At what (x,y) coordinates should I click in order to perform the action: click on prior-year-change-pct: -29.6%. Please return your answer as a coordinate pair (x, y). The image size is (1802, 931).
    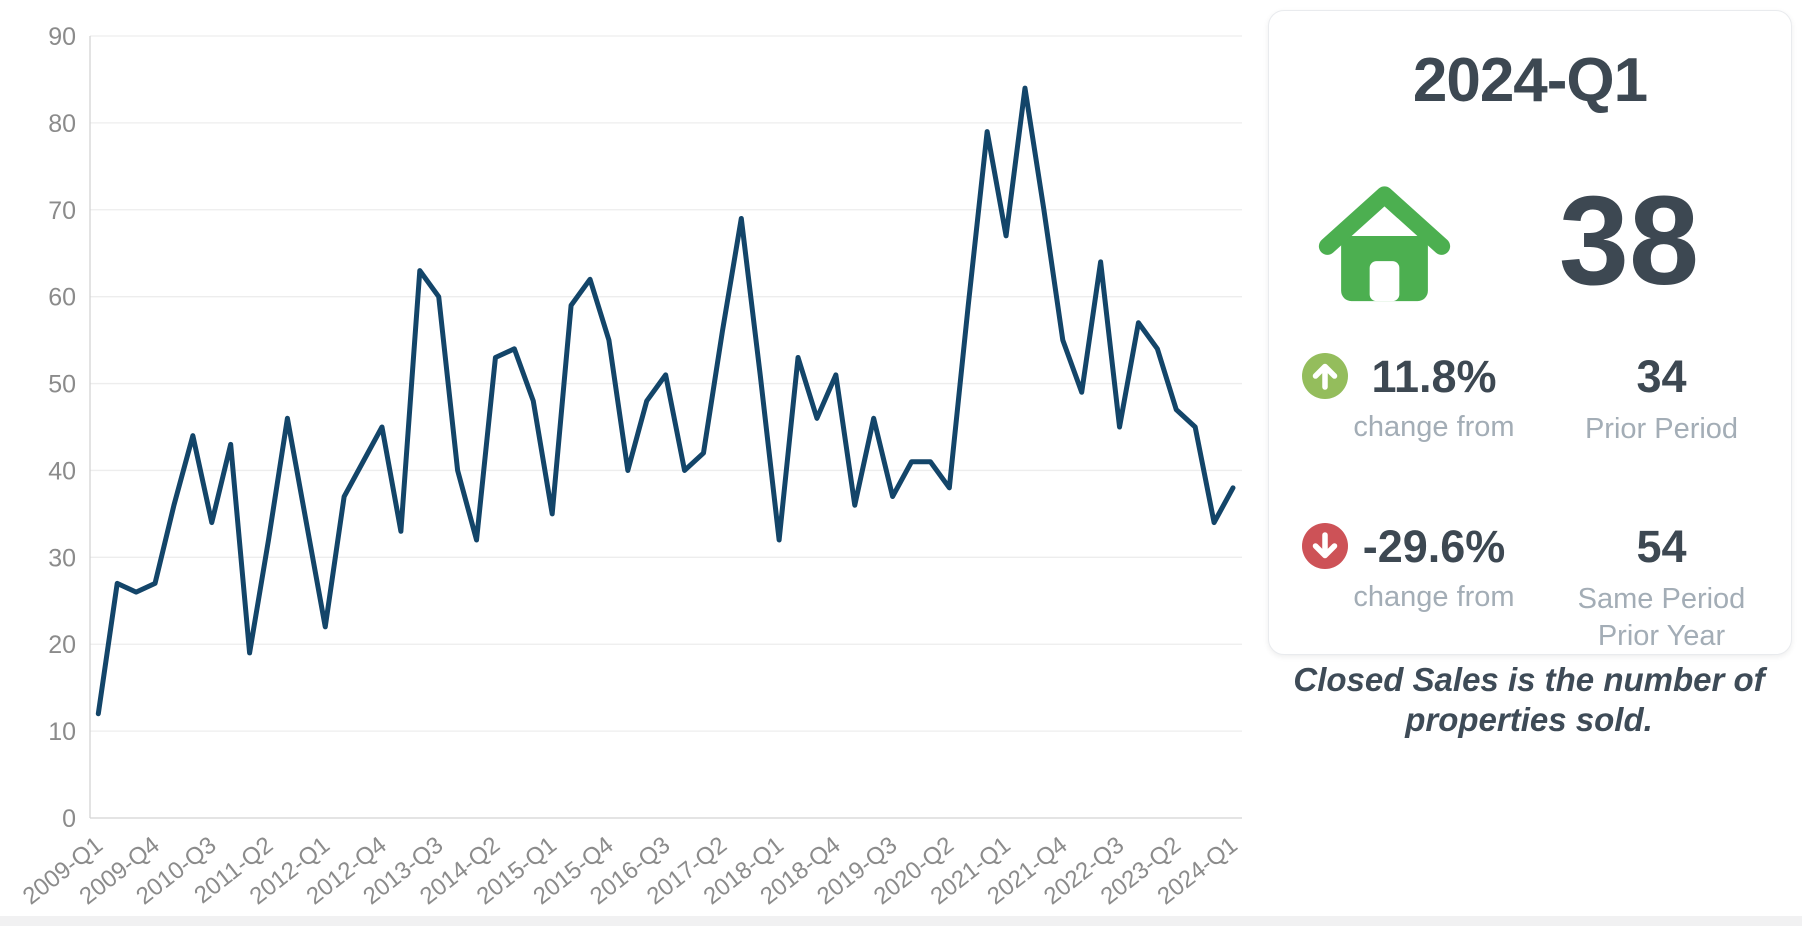
    Looking at the image, I should click on (1434, 546).